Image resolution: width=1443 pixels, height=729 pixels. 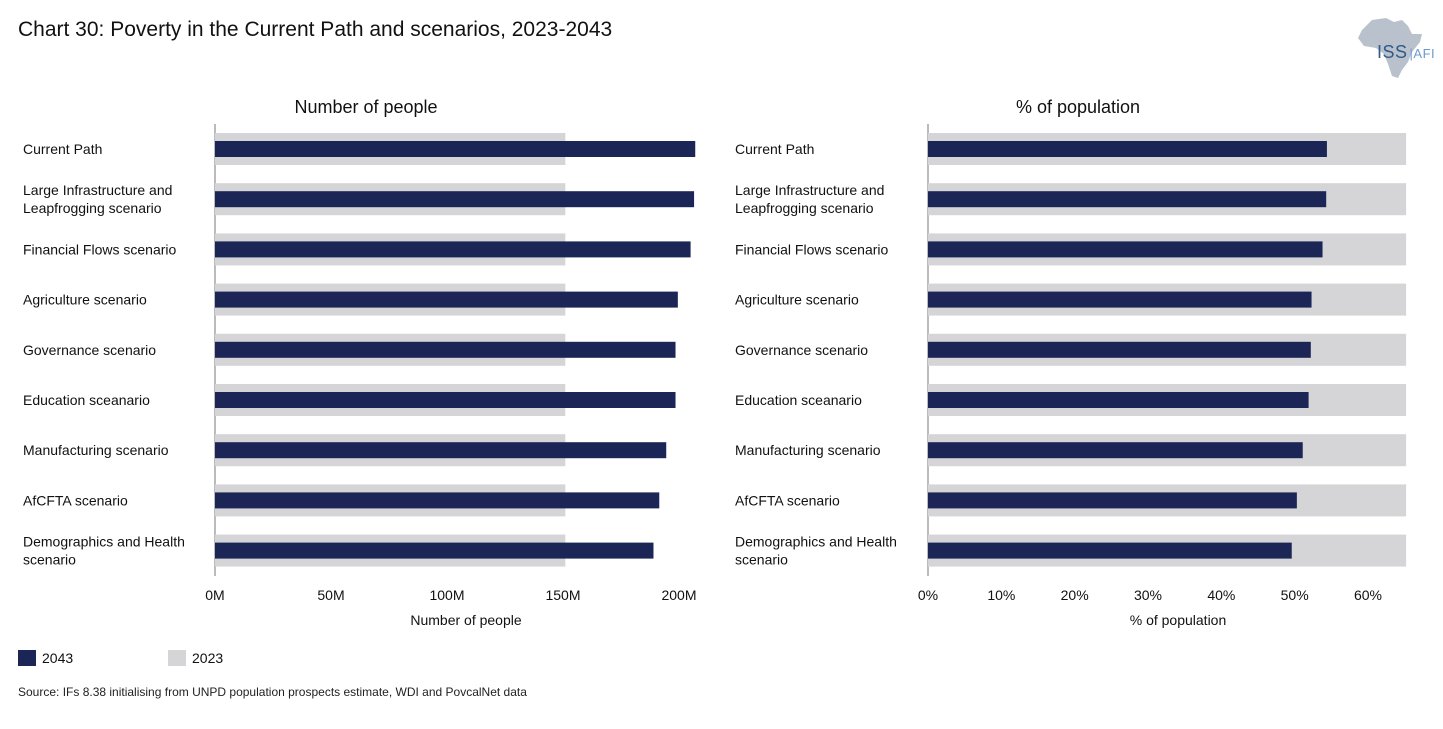 What do you see at coordinates (27, 658) in the screenshot?
I see `legend-swatch-2043` at bounding box center [27, 658].